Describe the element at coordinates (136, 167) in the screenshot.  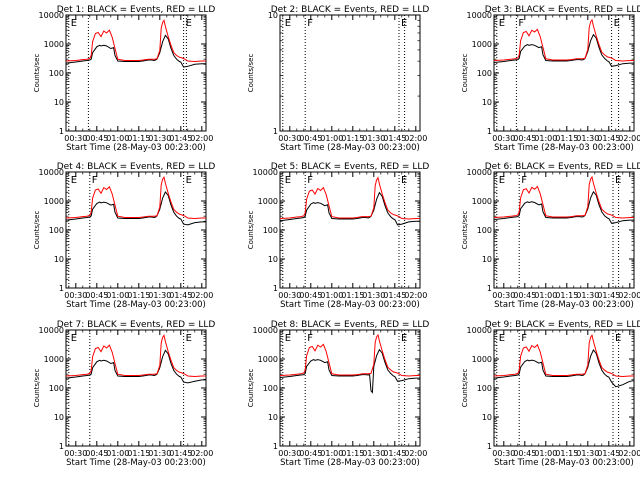
I see `panel-title: Det 4: BLACK = Events, RED = LLD` at that location.